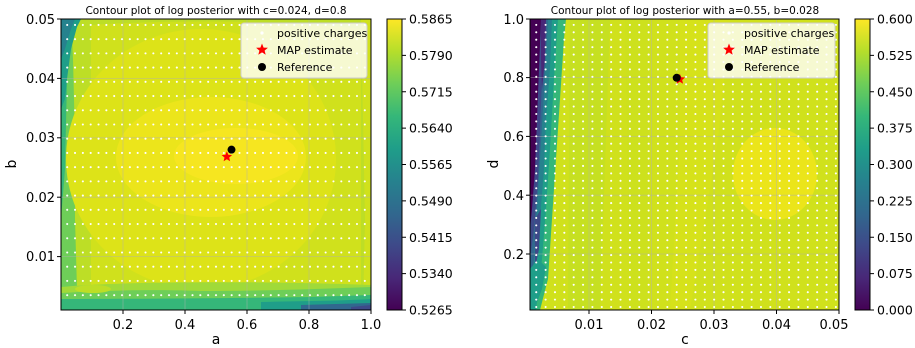 The image size is (915, 348). What do you see at coordinates (227, 156) in the screenshot?
I see `map-estimate-marker` at bounding box center [227, 156].